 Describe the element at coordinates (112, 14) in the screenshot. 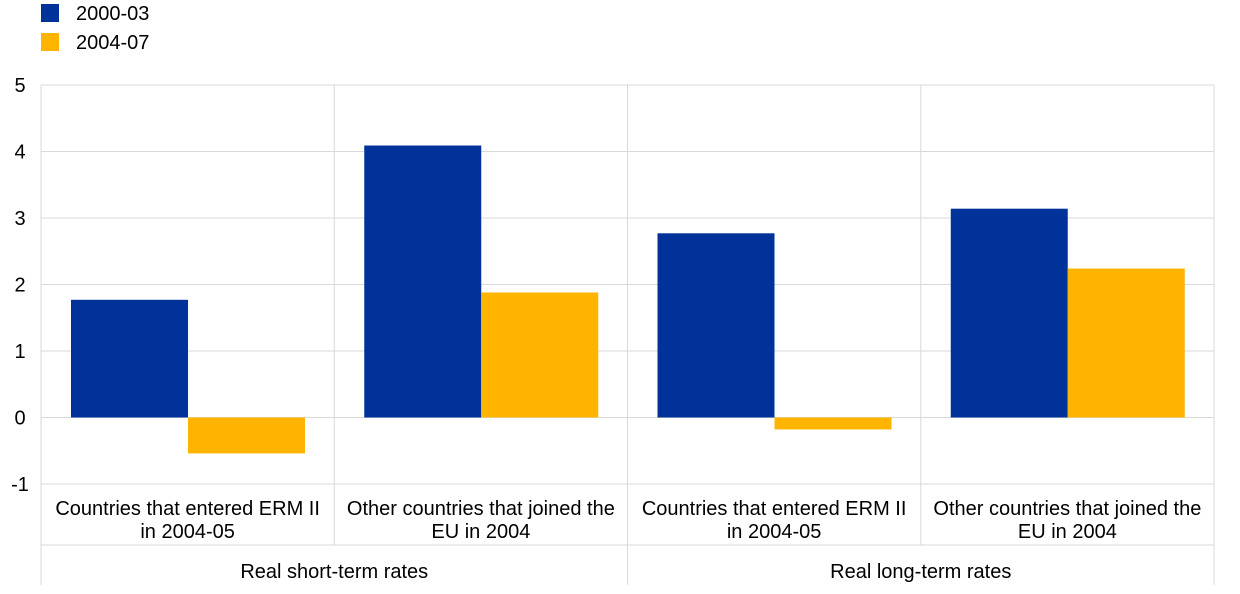

I see `legend-label: 2000-03` at that location.